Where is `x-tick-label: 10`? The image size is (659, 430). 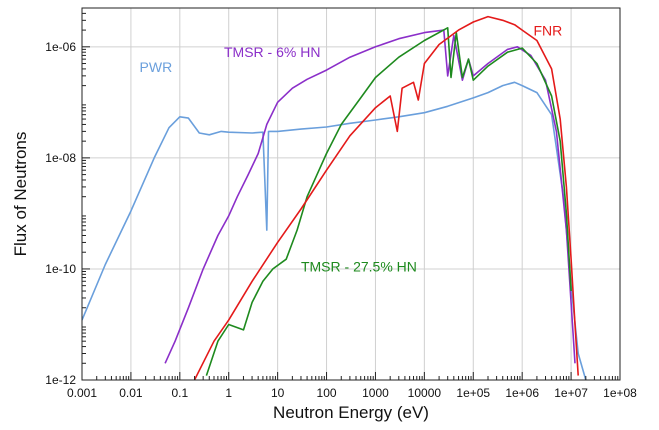
x-tick-label: 10 is located at coordinates (278, 393).